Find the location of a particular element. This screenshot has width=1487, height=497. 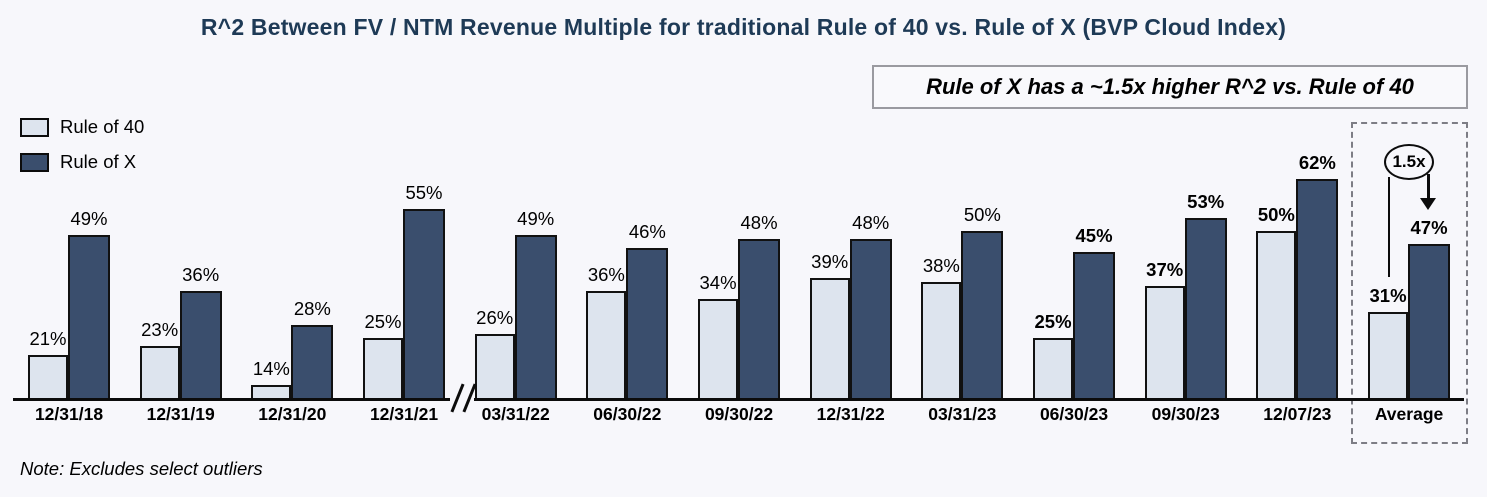

value-label: 26% is located at coordinates (495, 317).